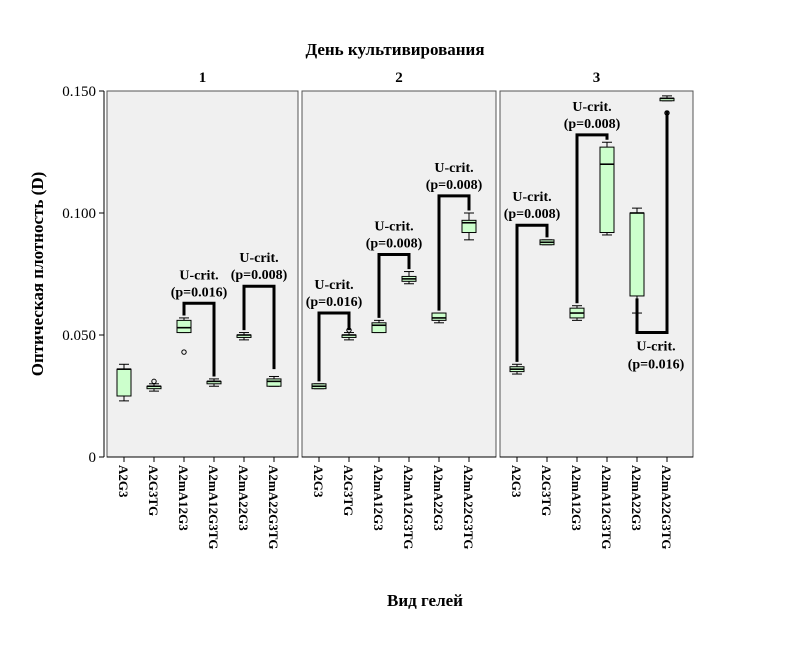 The height and width of the screenshot is (645, 800). I want to click on panel-label: 1, so click(203, 78).